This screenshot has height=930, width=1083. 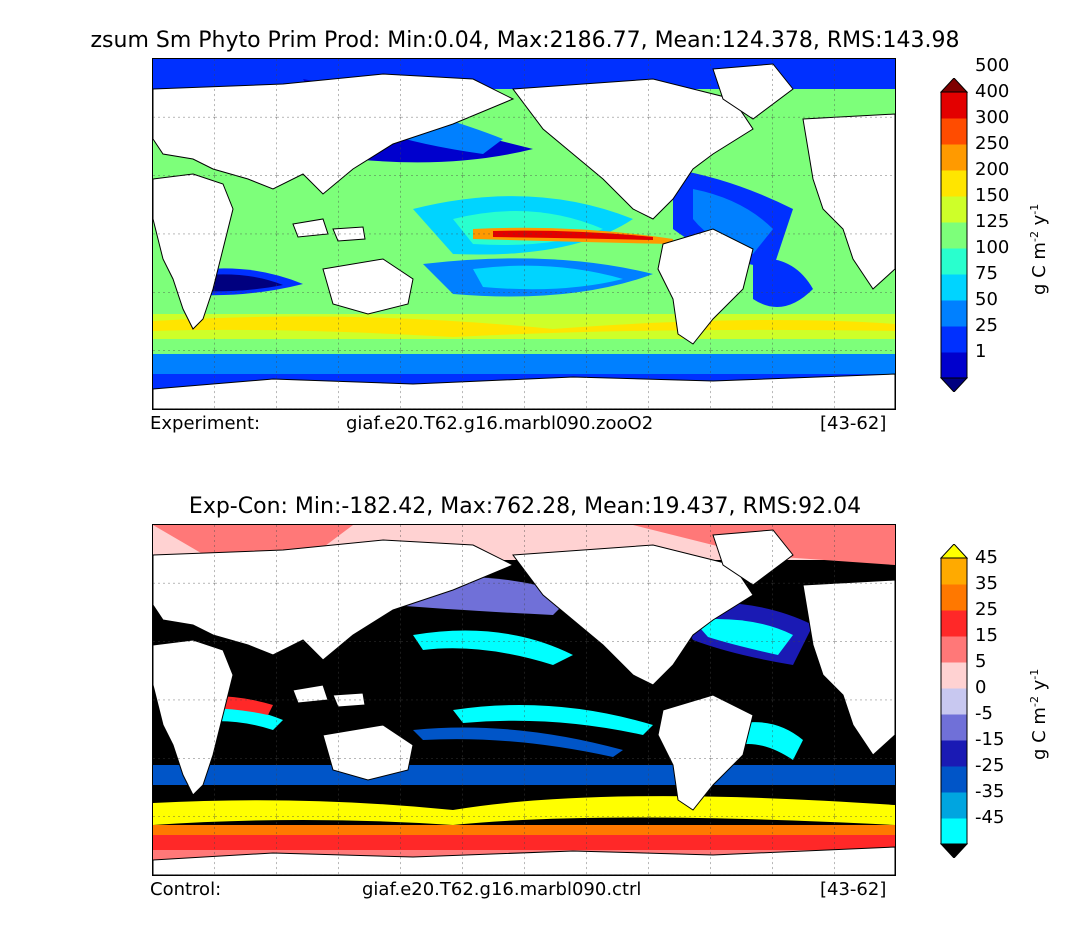 What do you see at coordinates (500, 423) in the screenshot?
I see `panel1-footer-case: giaf.e20.T62.g16.marbl090.zooO2` at bounding box center [500, 423].